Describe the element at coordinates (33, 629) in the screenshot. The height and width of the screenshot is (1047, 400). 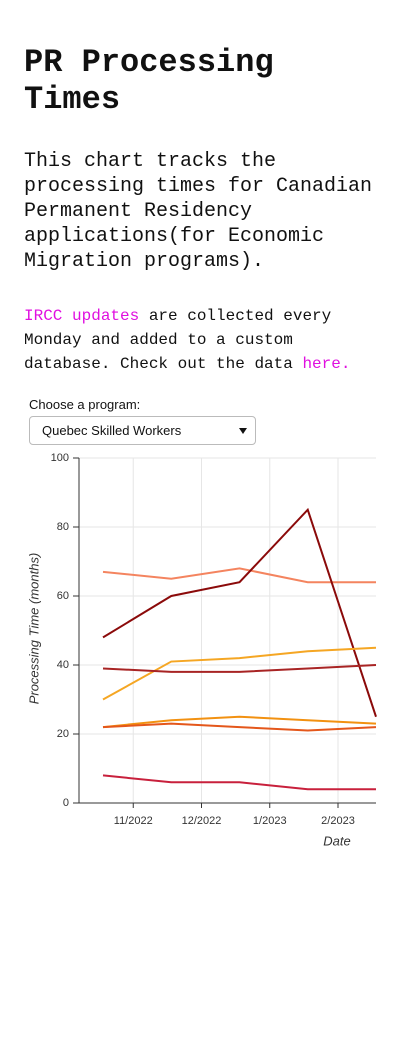
I see `y-axis-label: Processing Time (months)` at that location.